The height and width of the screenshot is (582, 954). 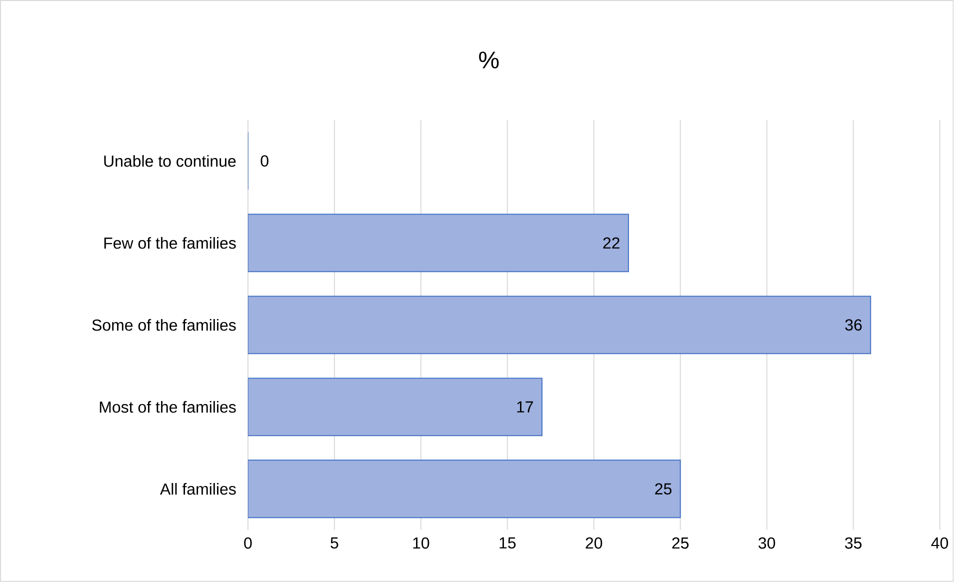 I want to click on y-tick-label: Most of the families, so click(x=168, y=407).